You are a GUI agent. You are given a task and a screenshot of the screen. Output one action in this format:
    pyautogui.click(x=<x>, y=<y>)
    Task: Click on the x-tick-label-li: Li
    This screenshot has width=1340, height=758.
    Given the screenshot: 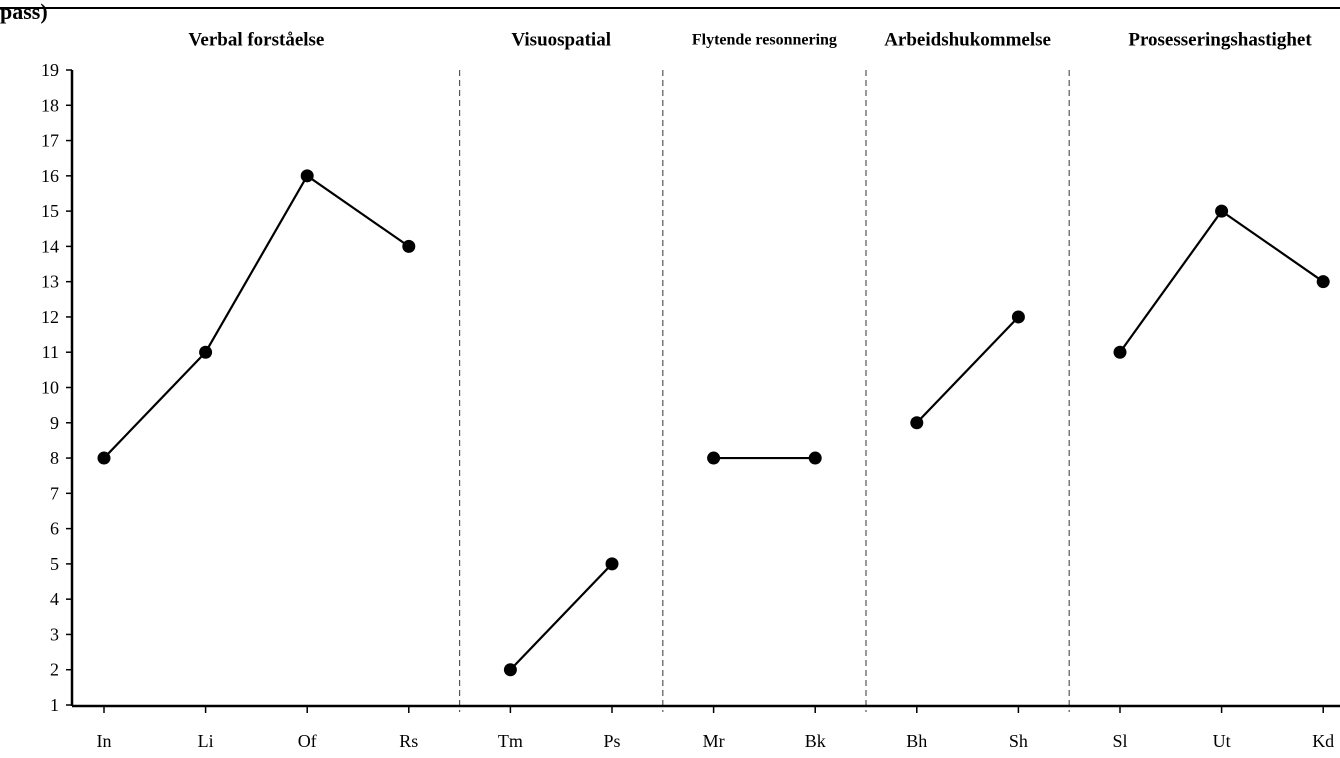 What is the action you would take?
    pyautogui.click(x=206, y=741)
    